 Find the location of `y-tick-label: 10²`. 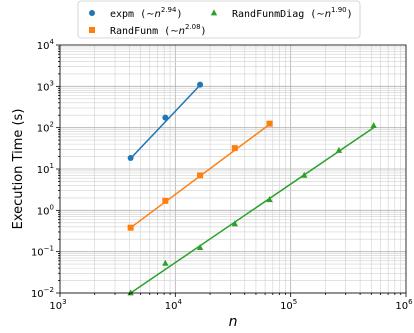

y-tick-label: 10² is located at coordinates (45, 128).